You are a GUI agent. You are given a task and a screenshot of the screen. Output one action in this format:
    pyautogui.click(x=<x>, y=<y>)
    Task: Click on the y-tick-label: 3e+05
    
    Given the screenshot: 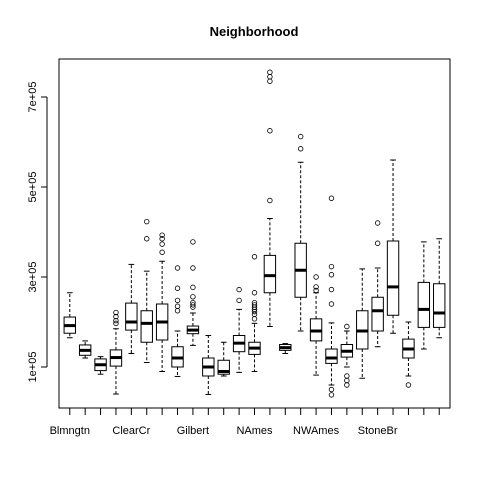 What is the action you would take?
    pyautogui.click(x=33, y=277)
    